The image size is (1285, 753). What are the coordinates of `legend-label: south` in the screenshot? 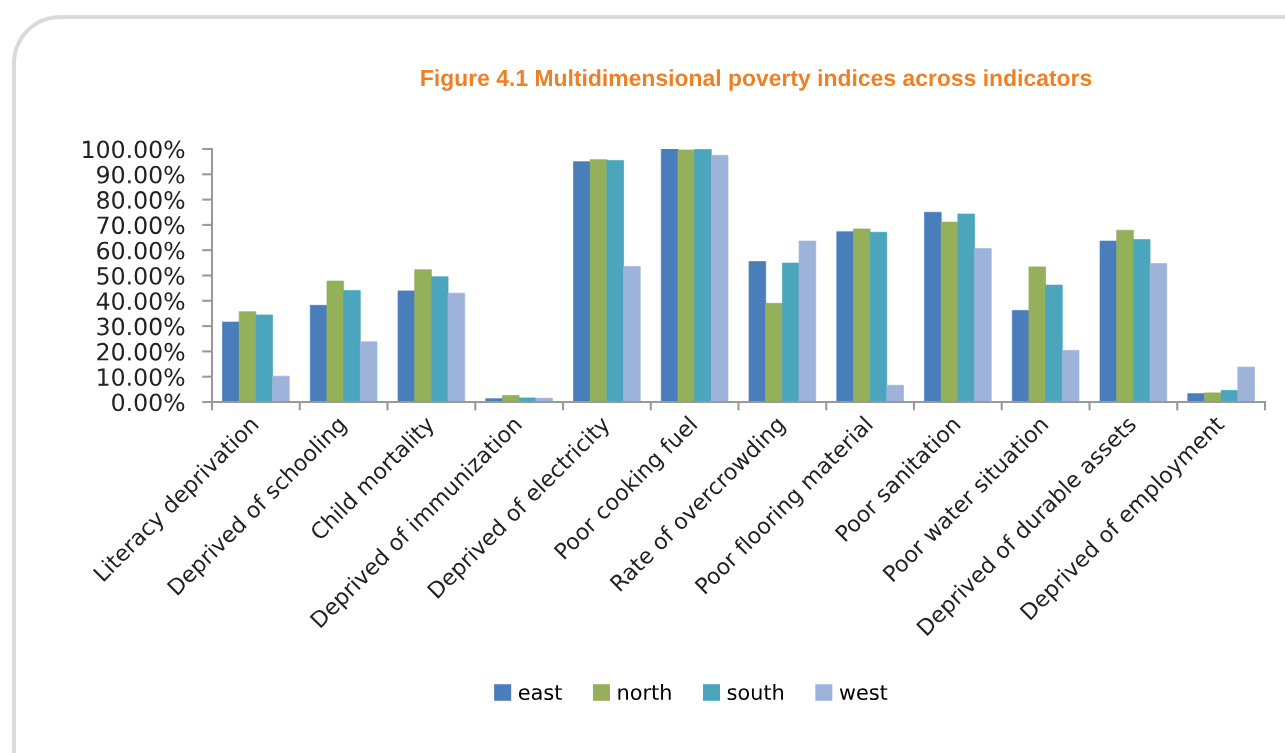 It's located at (755, 692).